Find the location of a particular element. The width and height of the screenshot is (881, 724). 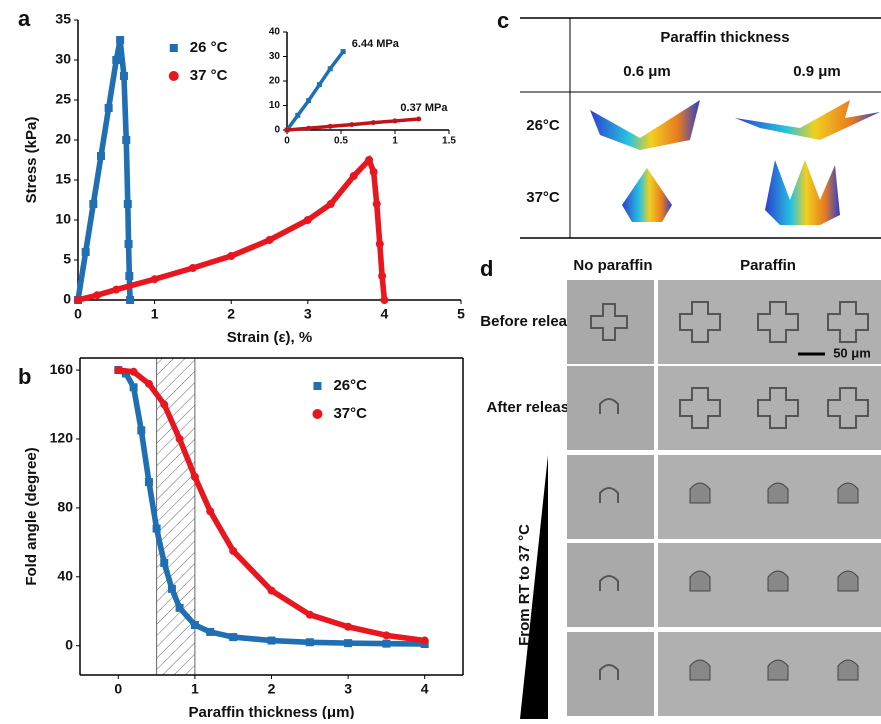

y-tick-label: 5 is located at coordinates (67, 259).